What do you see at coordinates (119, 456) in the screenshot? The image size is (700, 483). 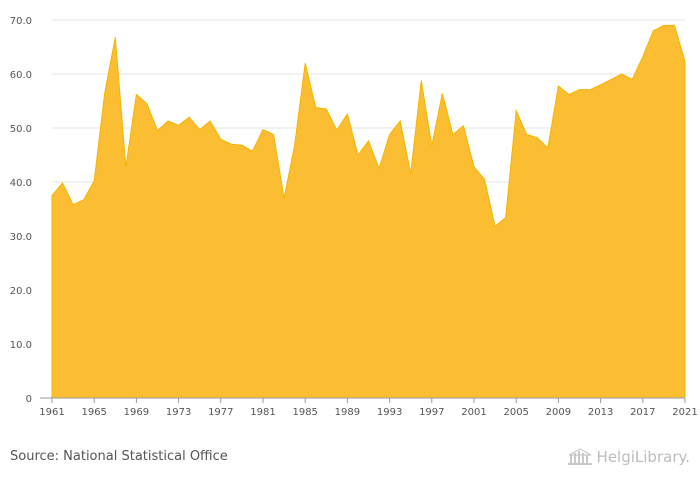 I see `source-note: Source: National Statistical Office` at bounding box center [119, 456].